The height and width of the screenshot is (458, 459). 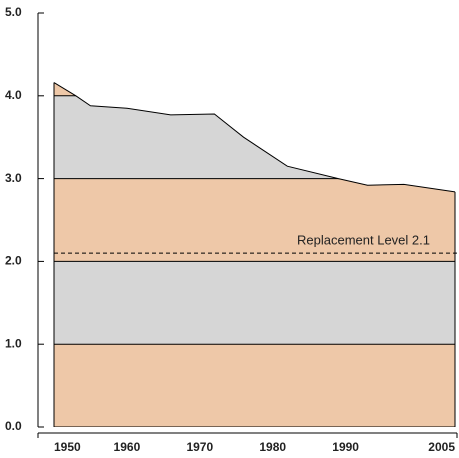 What do you see at coordinates (67, 447) in the screenshot?
I see `x-tick-label: 1950` at bounding box center [67, 447].